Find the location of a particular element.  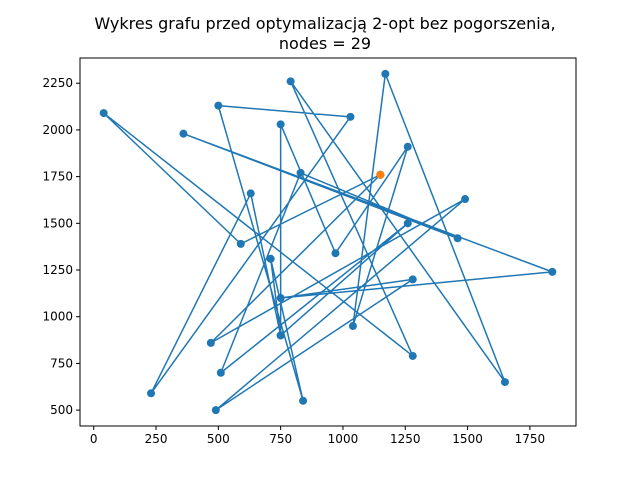

y-tick-label: 1250 is located at coordinates (57, 270).